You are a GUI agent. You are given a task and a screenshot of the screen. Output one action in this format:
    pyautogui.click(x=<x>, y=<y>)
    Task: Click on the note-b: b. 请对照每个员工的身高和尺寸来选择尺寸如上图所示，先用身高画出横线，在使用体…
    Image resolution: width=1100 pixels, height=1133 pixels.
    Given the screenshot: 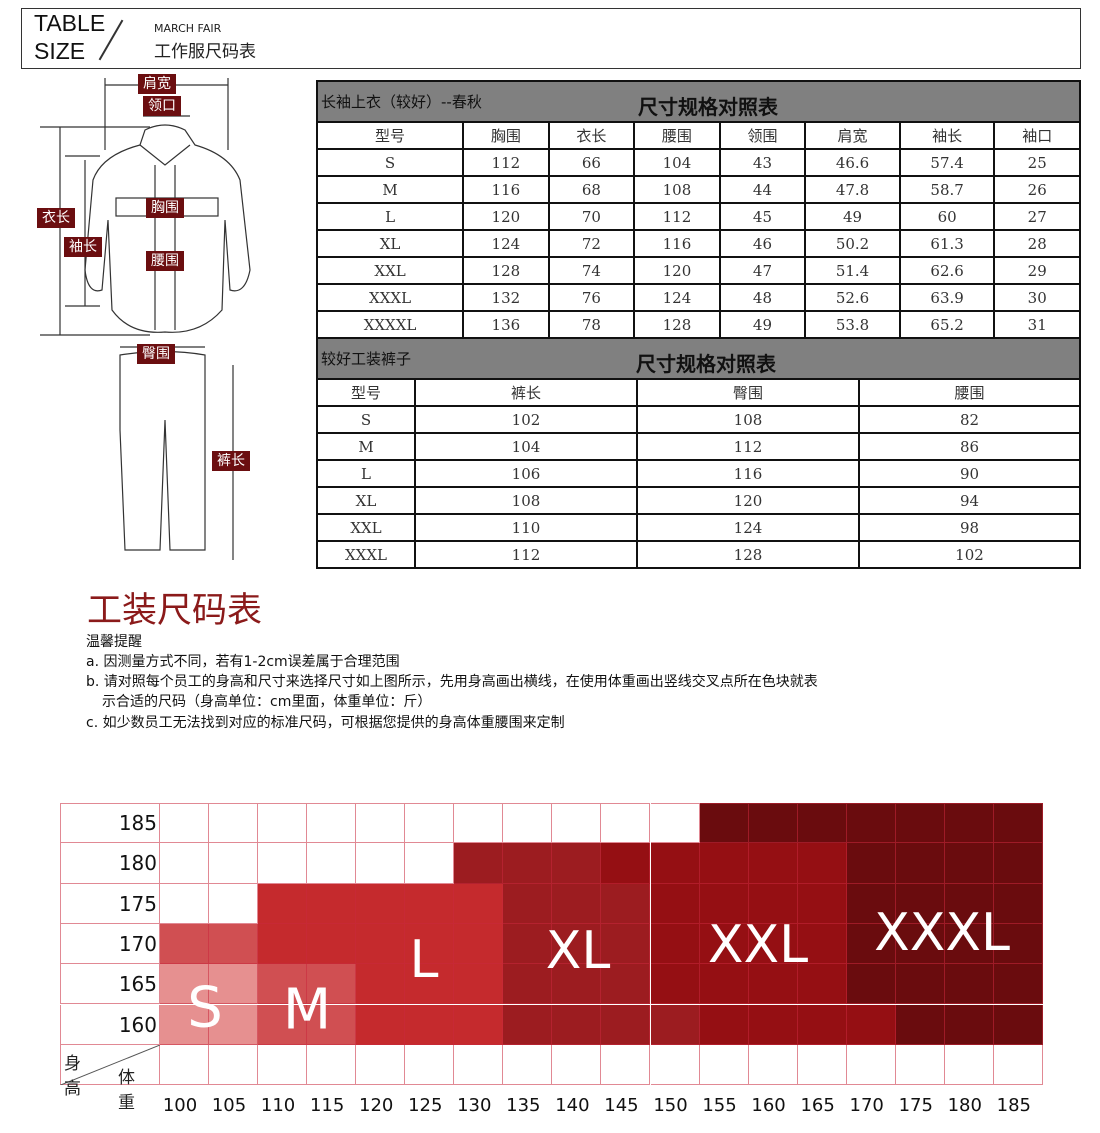 What is the action you would take?
    pyautogui.click(x=452, y=682)
    